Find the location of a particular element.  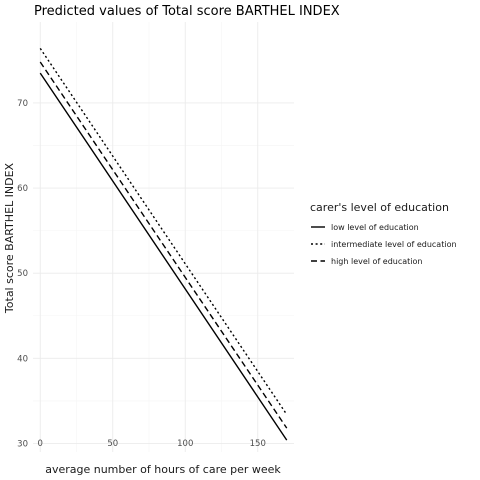

y-tick-label: 70 is located at coordinates (22, 104).